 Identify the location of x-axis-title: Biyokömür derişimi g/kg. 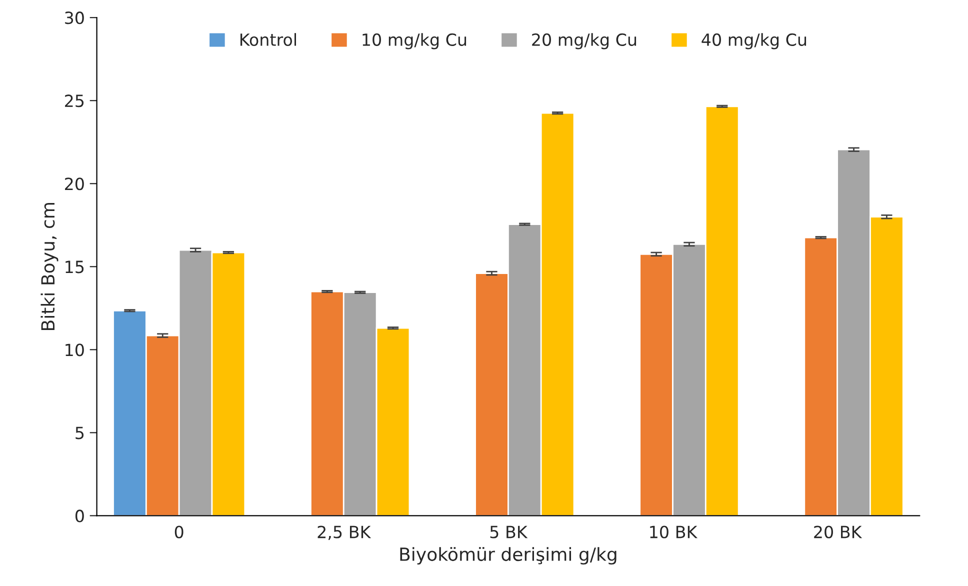
(508, 556).